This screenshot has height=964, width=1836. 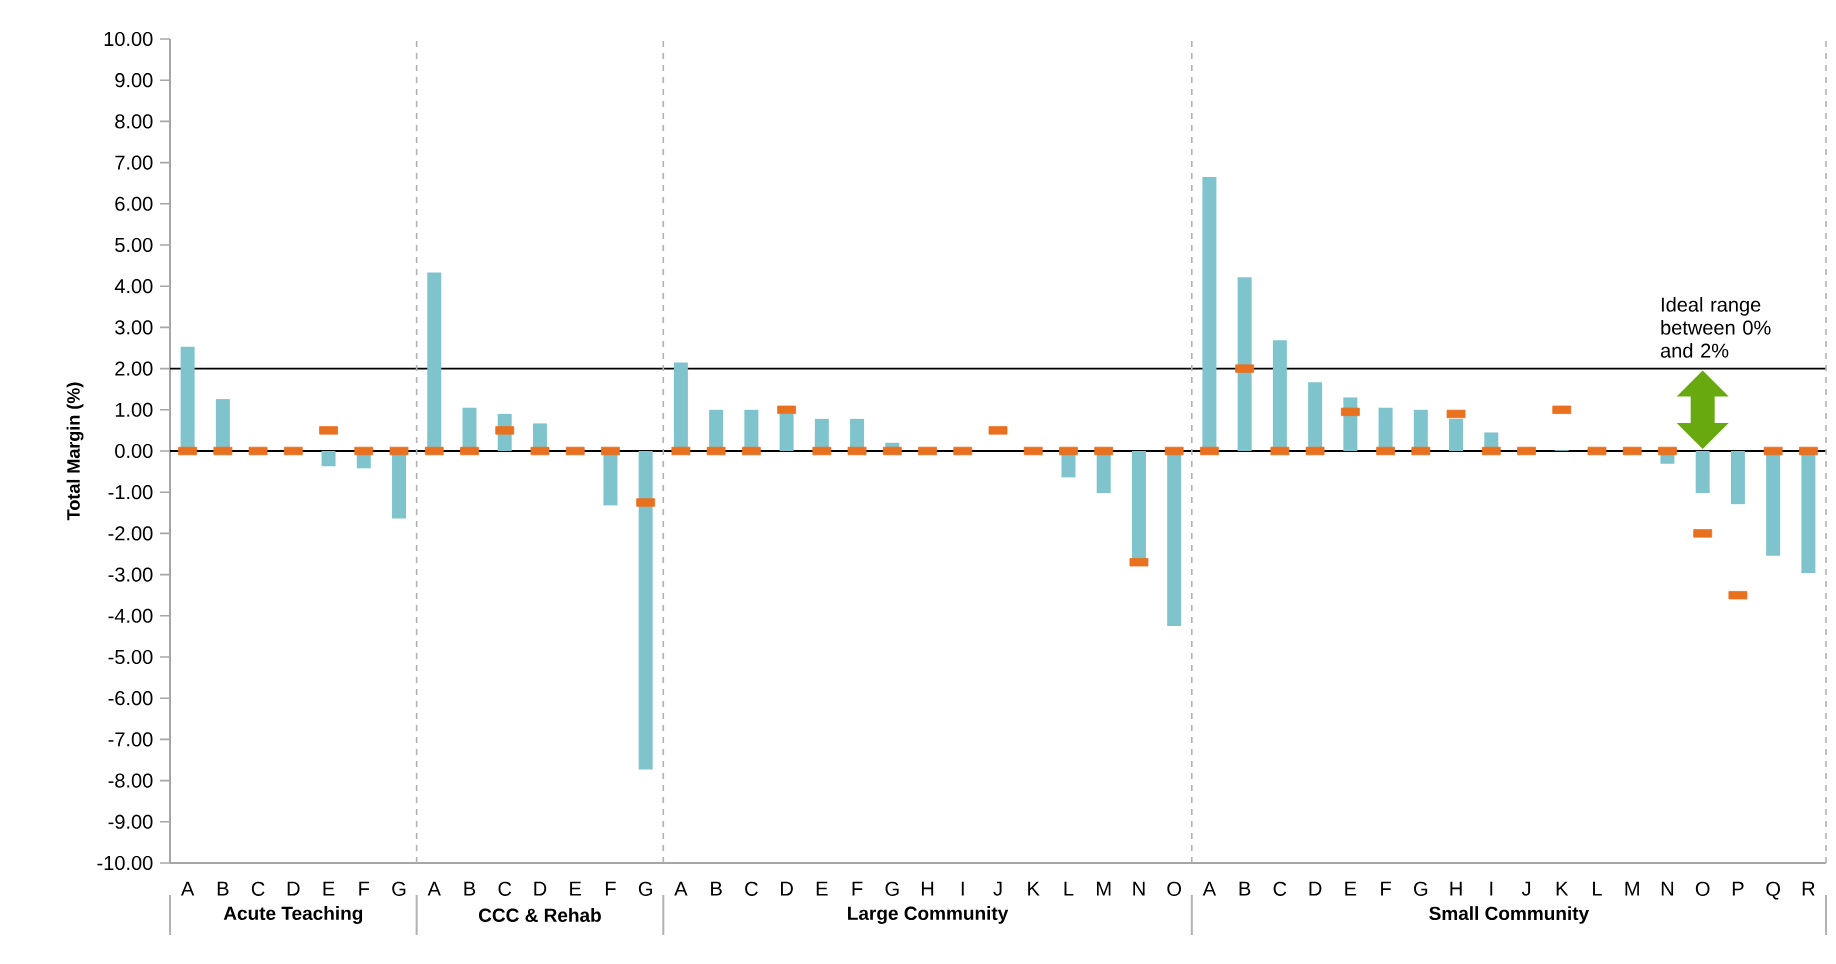 What do you see at coordinates (134, 245) in the screenshot?
I see `y-tick-label: 5.00` at bounding box center [134, 245].